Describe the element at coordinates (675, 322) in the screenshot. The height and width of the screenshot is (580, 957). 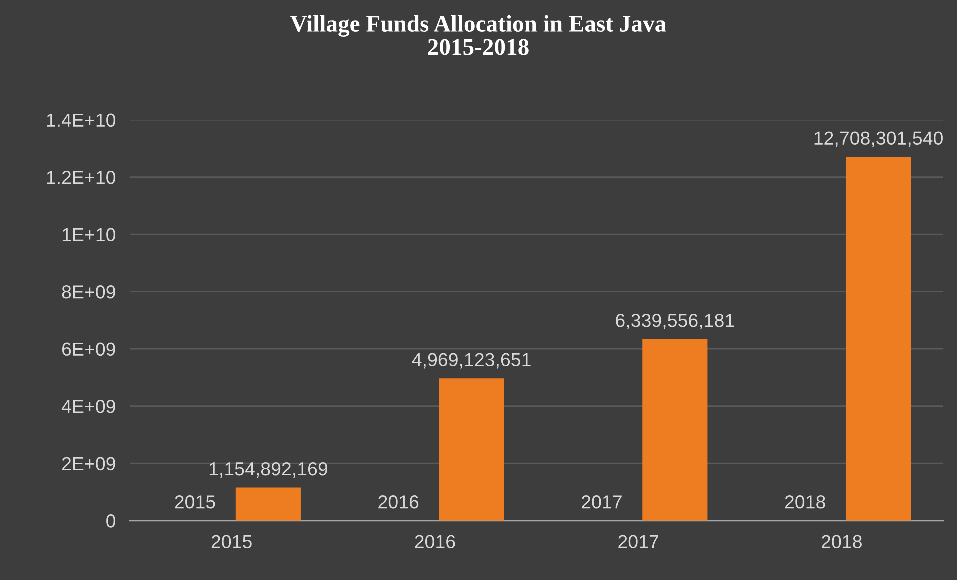
I see `data-label: 6,339,556,181` at that location.